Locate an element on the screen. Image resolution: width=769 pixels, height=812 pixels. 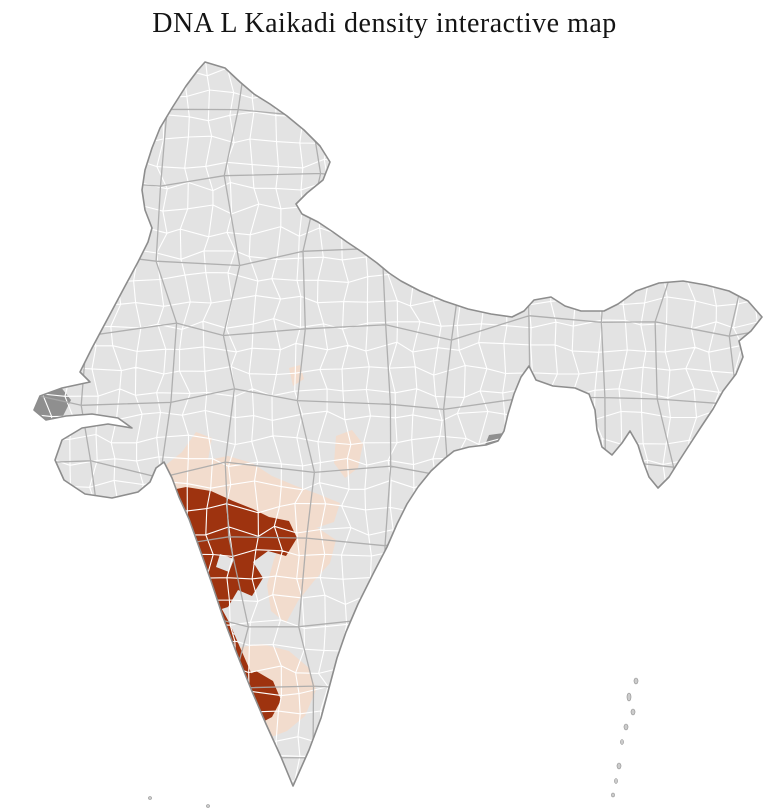
page-title: DNA L Kaikadi density interactive map is located at coordinates (384, 23).